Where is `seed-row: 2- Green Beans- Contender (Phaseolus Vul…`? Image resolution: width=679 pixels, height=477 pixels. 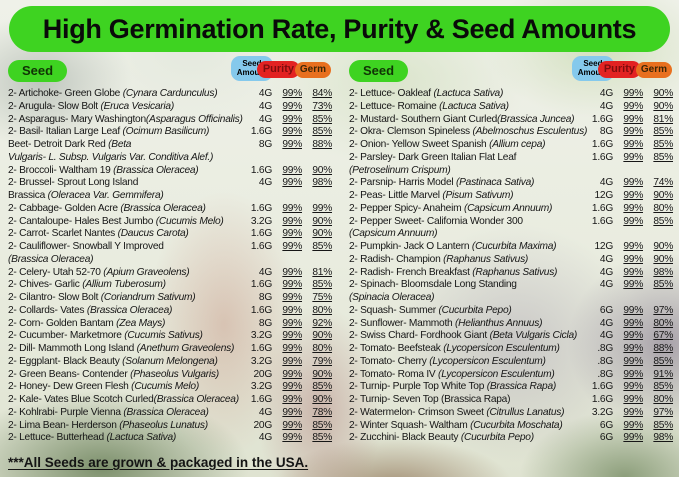 seed-row: 2- Green Beans- Contender (Phaseolus Vul… is located at coordinates (170, 375).